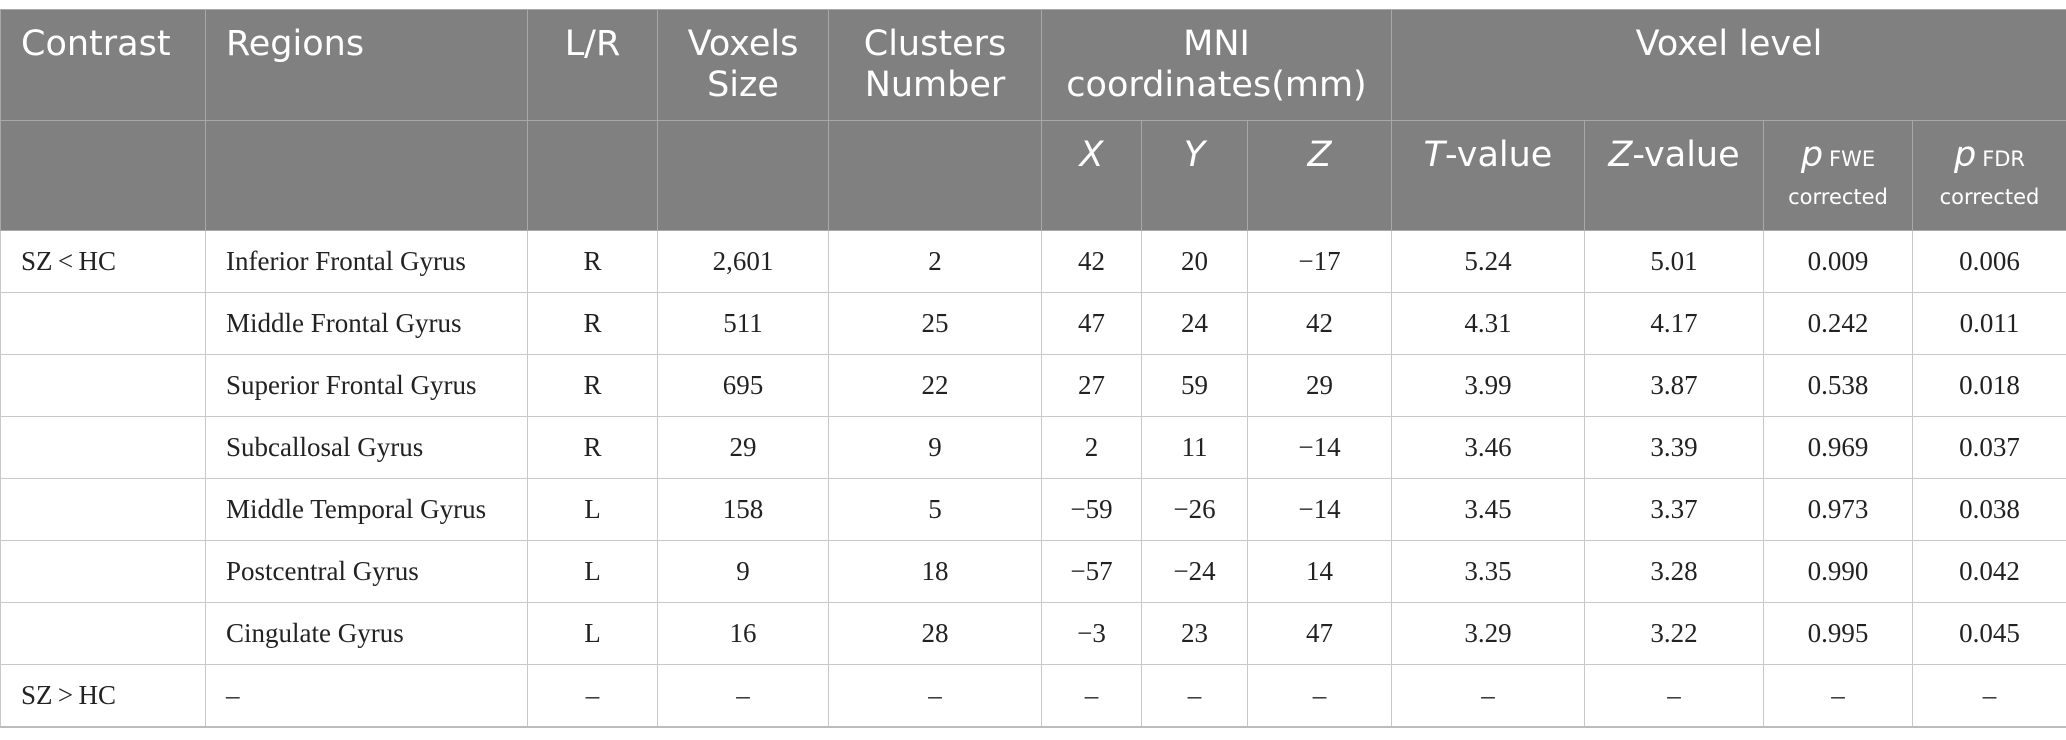  Describe the element at coordinates (1488, 323) in the screenshot. I see `cell-t-value: 4.31` at that location.